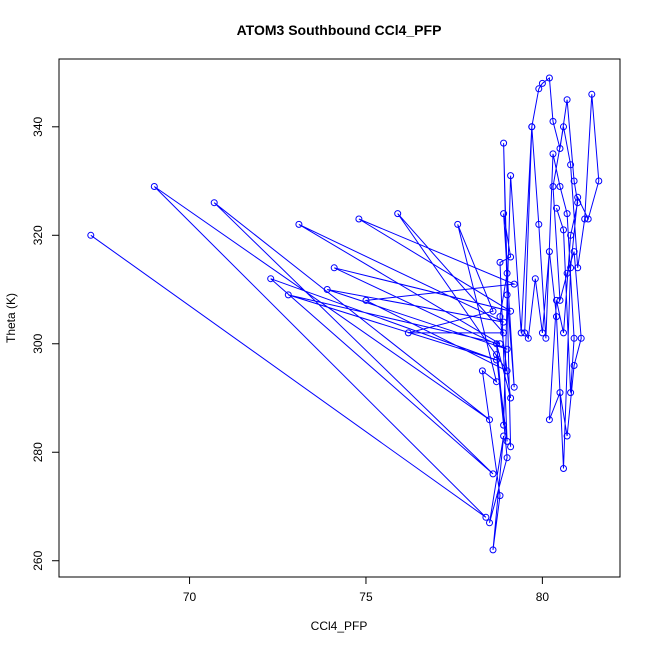 This screenshot has width=650, height=650. I want to click on y-tick-label: 260, so click(38, 560).